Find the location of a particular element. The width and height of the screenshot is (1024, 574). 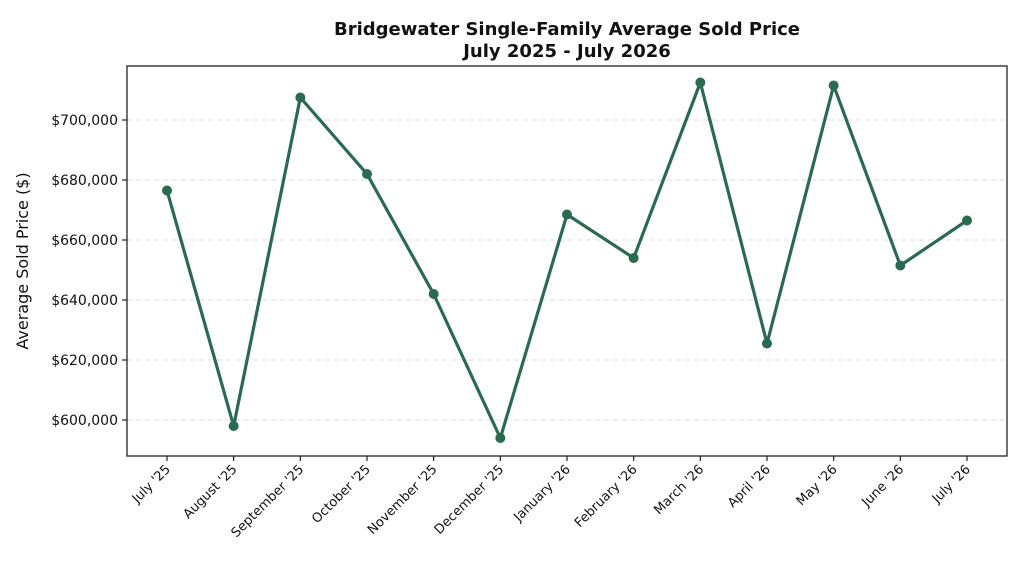

x-tick-label: September '25 is located at coordinates (268, 501).